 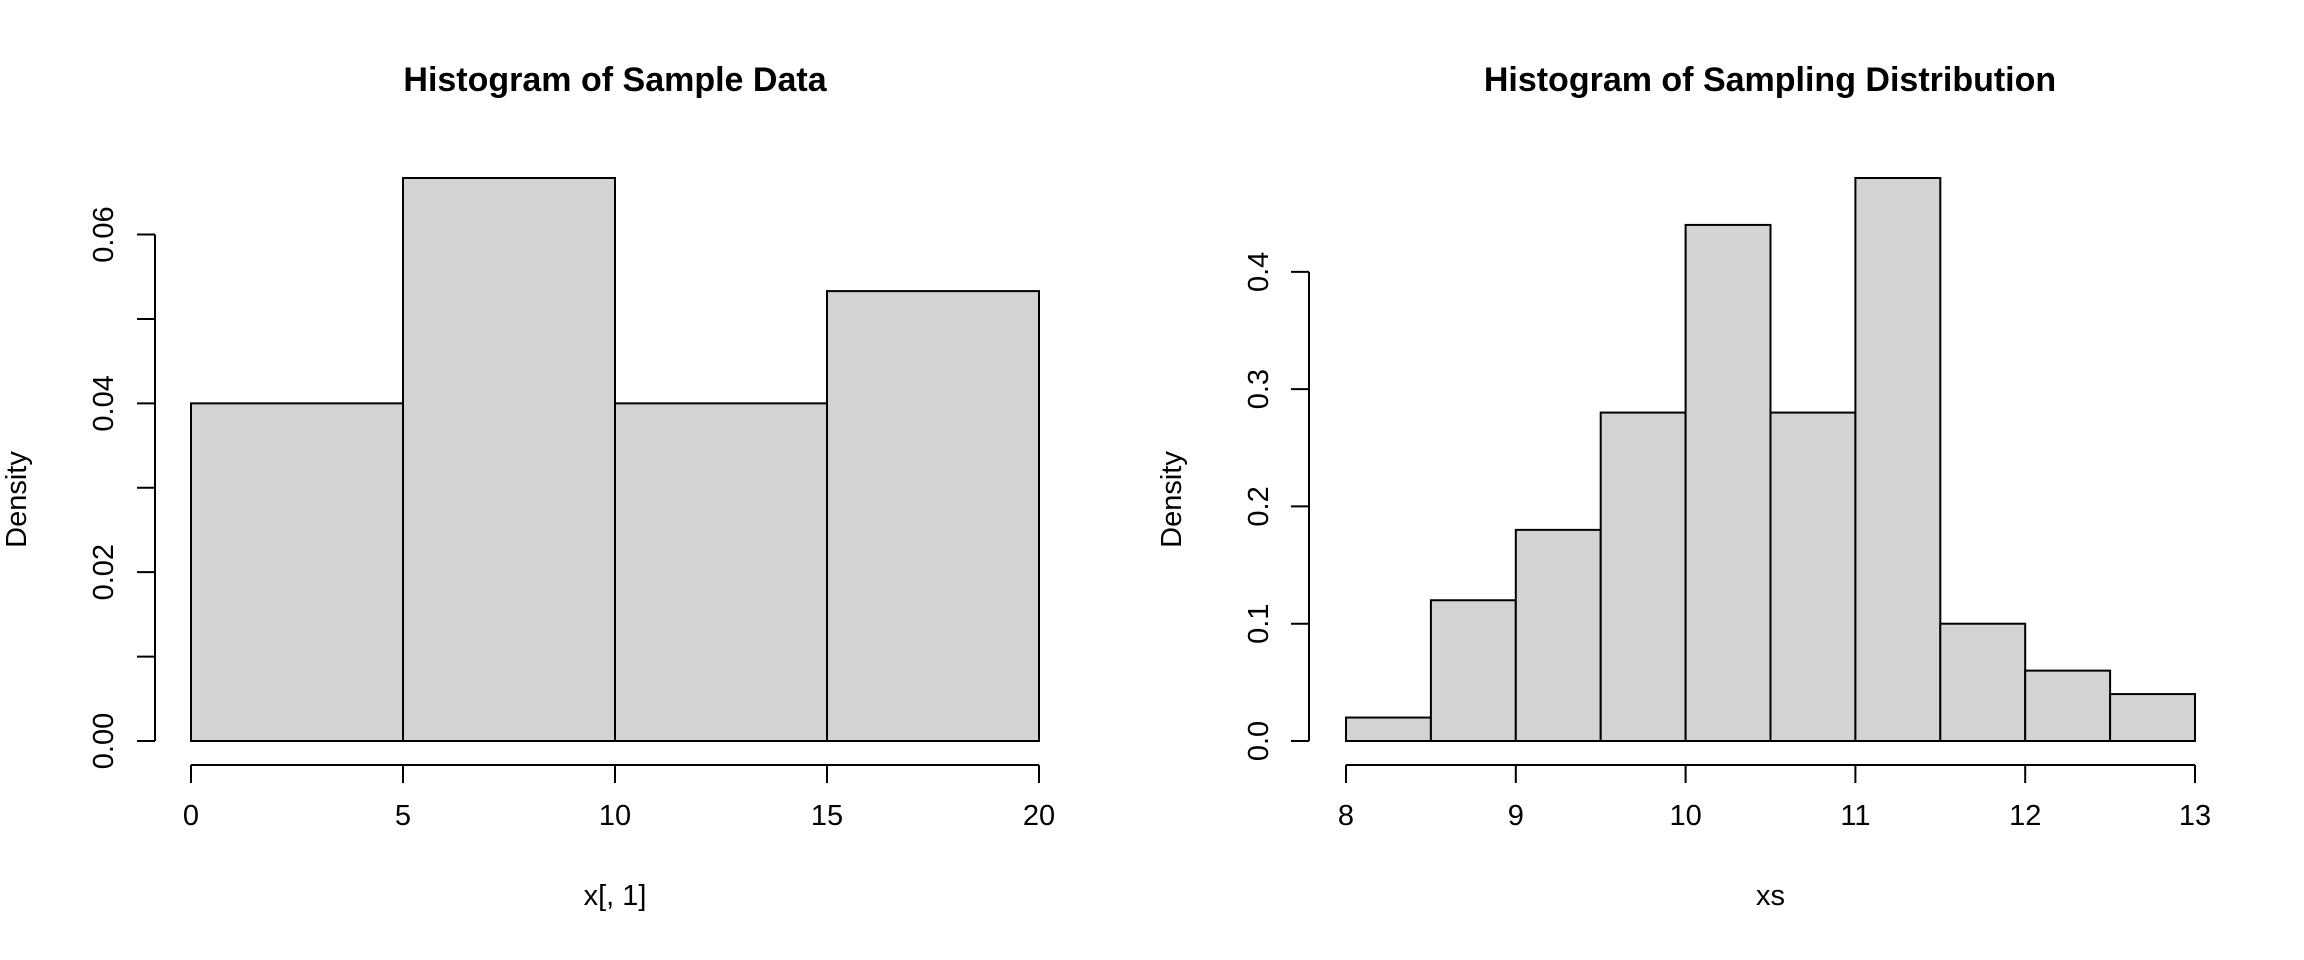 I want to click on x-tick-label: 9, so click(x=1516, y=816).